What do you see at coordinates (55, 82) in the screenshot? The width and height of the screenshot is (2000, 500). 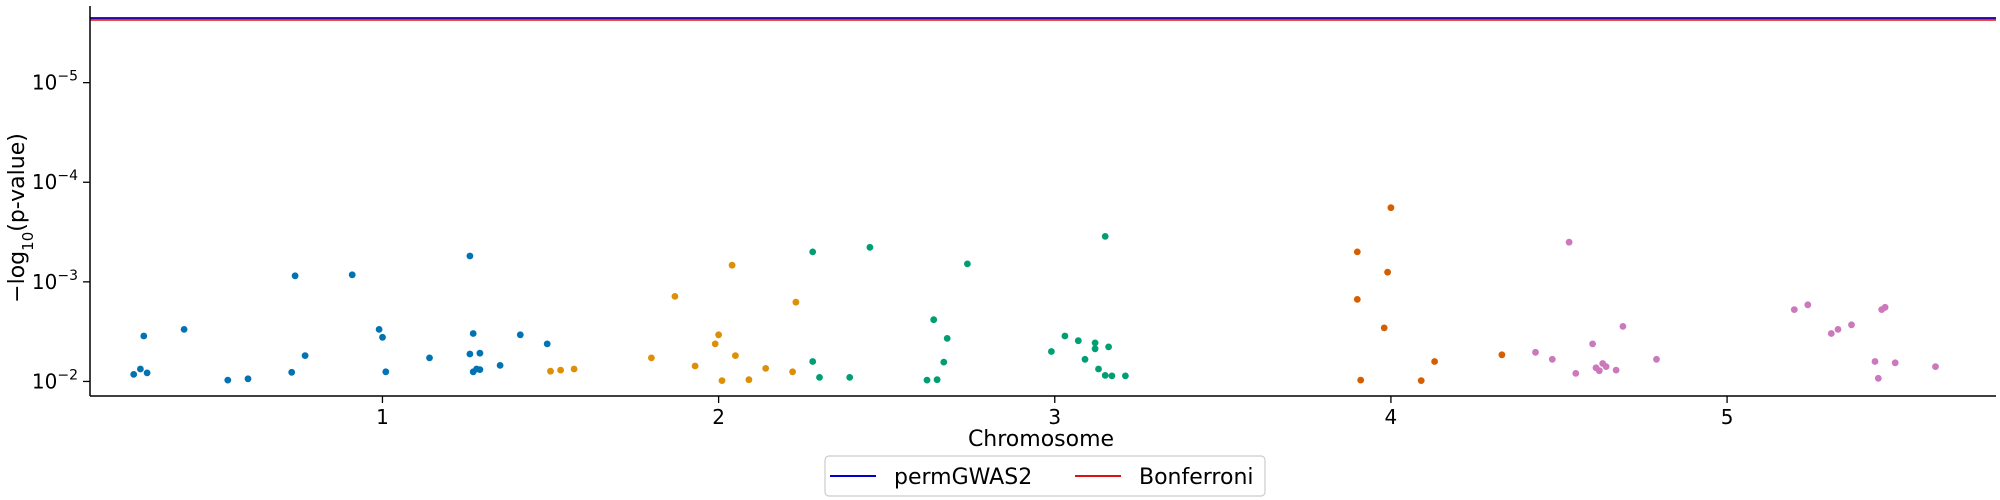 I see `y-tick-label: 10⁻⁵` at bounding box center [55, 82].